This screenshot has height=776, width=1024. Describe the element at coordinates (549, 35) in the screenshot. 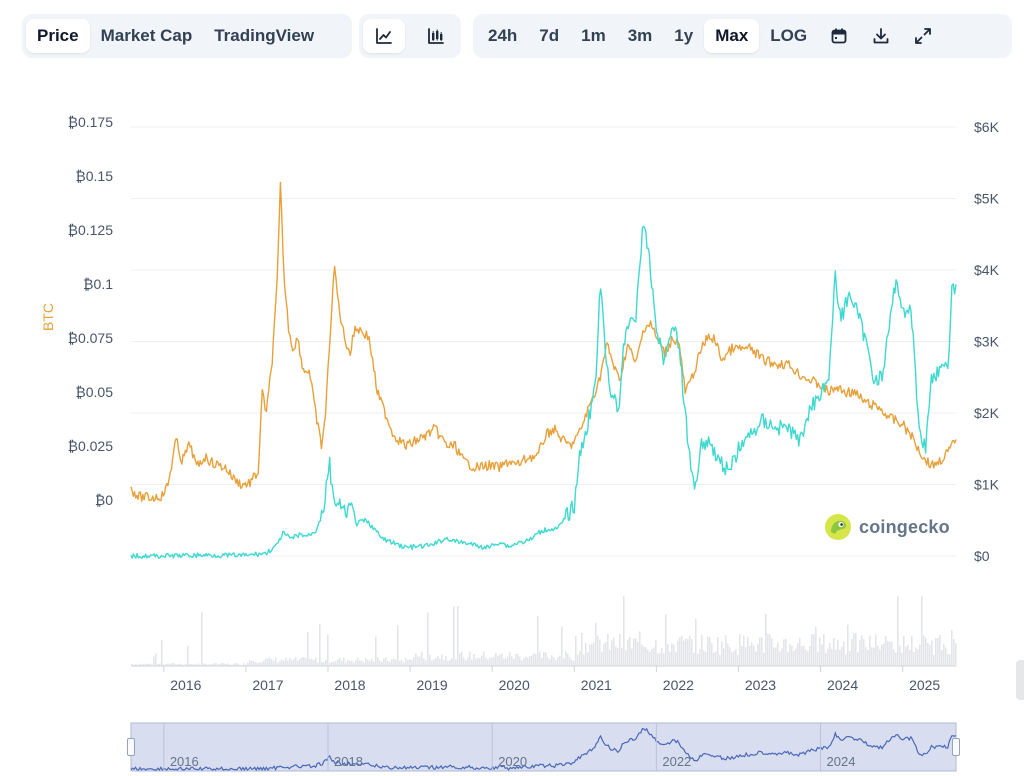

I see `range-7d: 7d` at that location.